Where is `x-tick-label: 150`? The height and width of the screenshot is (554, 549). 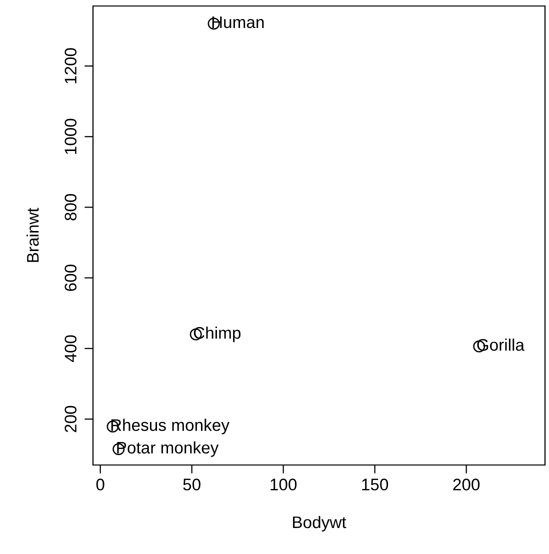
x-tick-label: 150 is located at coordinates (375, 484).